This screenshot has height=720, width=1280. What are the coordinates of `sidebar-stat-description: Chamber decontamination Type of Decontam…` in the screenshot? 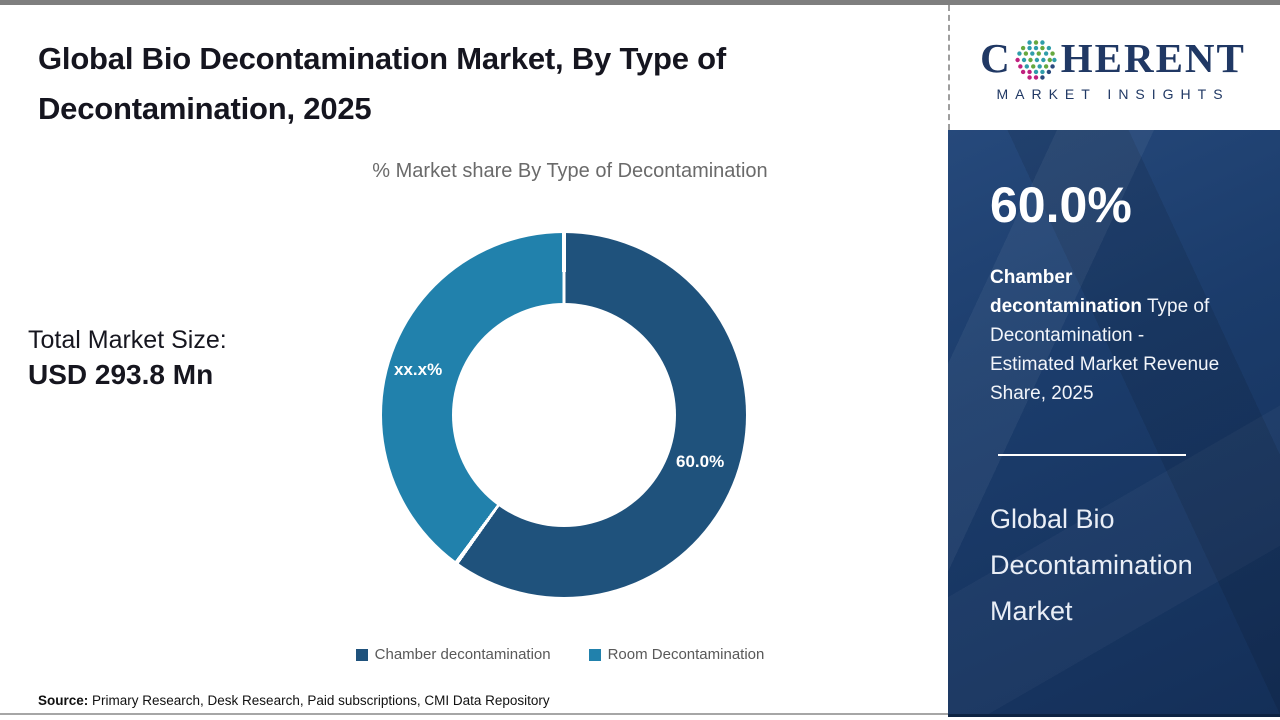 It's located at (1107, 335).